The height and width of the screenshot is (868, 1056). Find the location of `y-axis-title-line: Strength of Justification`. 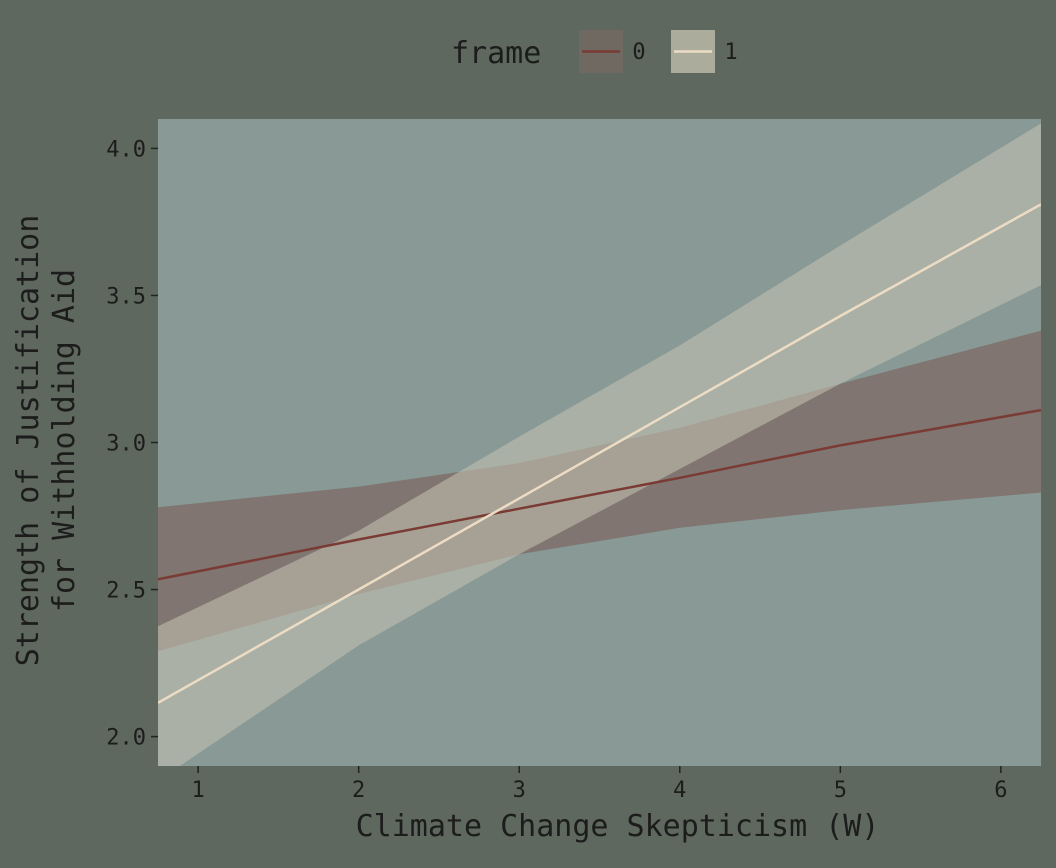

y-axis-title-line: Strength of Justification is located at coordinates (28, 441).